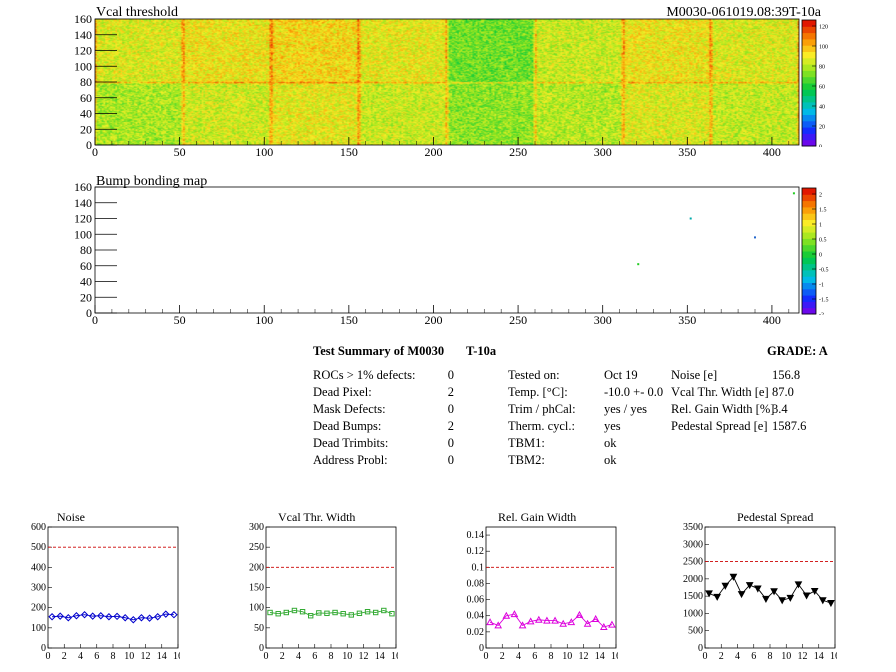 Image resolution: width=896 pixels, height=672 pixels. Describe the element at coordinates (780, 409) in the screenshot. I see `performance-row-value: 3.4` at that location.